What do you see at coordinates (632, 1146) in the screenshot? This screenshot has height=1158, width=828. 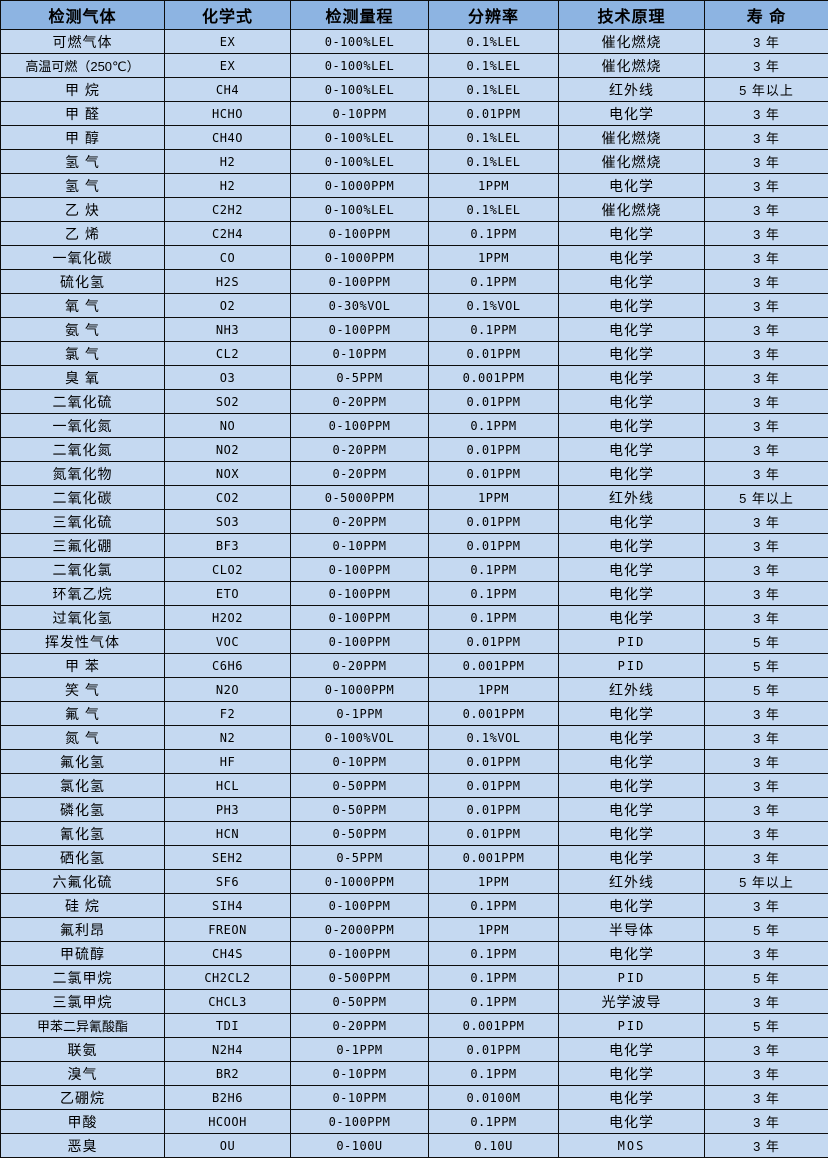 I see `cell-technology: MOS` at bounding box center [632, 1146].